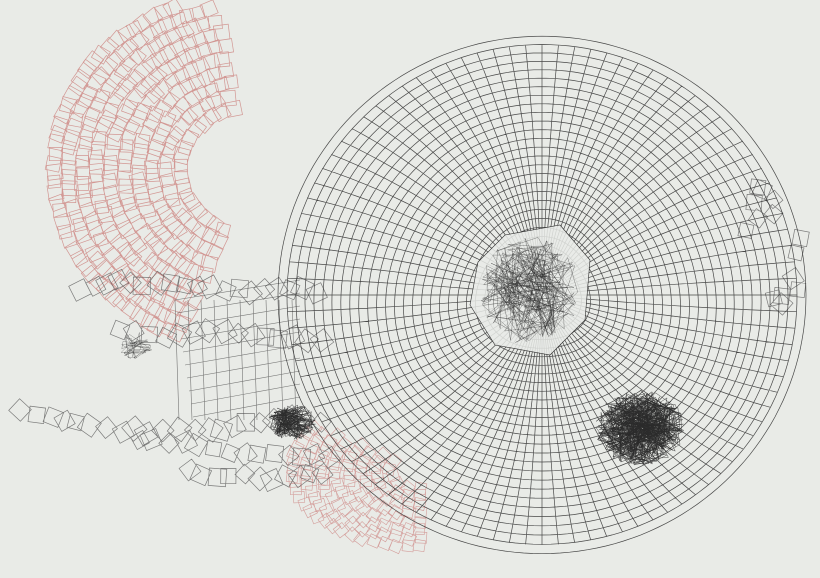 Image resolution: width=820 pixels, height=578 pixels. Describe the element at coordinates (640, 427) in the screenshot. I see `dark-scribble-right` at that location.